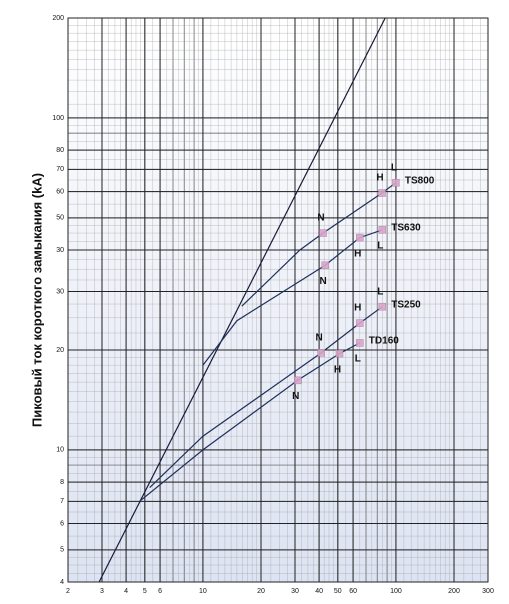 This screenshot has height=604, width=509. I want to click on series-label: TS800, so click(420, 180).